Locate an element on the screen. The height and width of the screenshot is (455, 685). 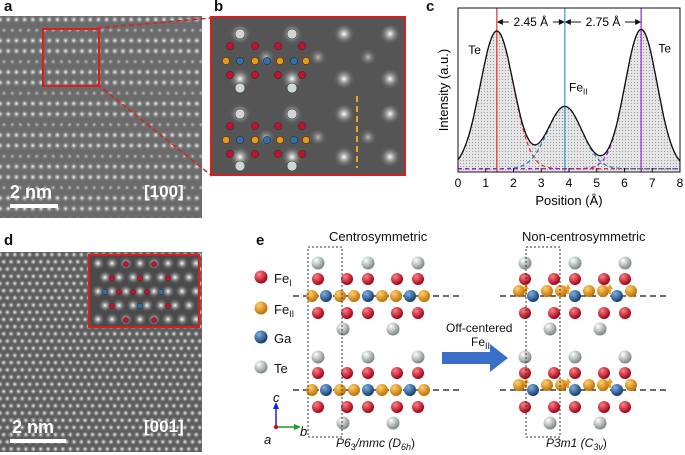
distance-label-1: 2.45 Å is located at coordinates (530, 21).